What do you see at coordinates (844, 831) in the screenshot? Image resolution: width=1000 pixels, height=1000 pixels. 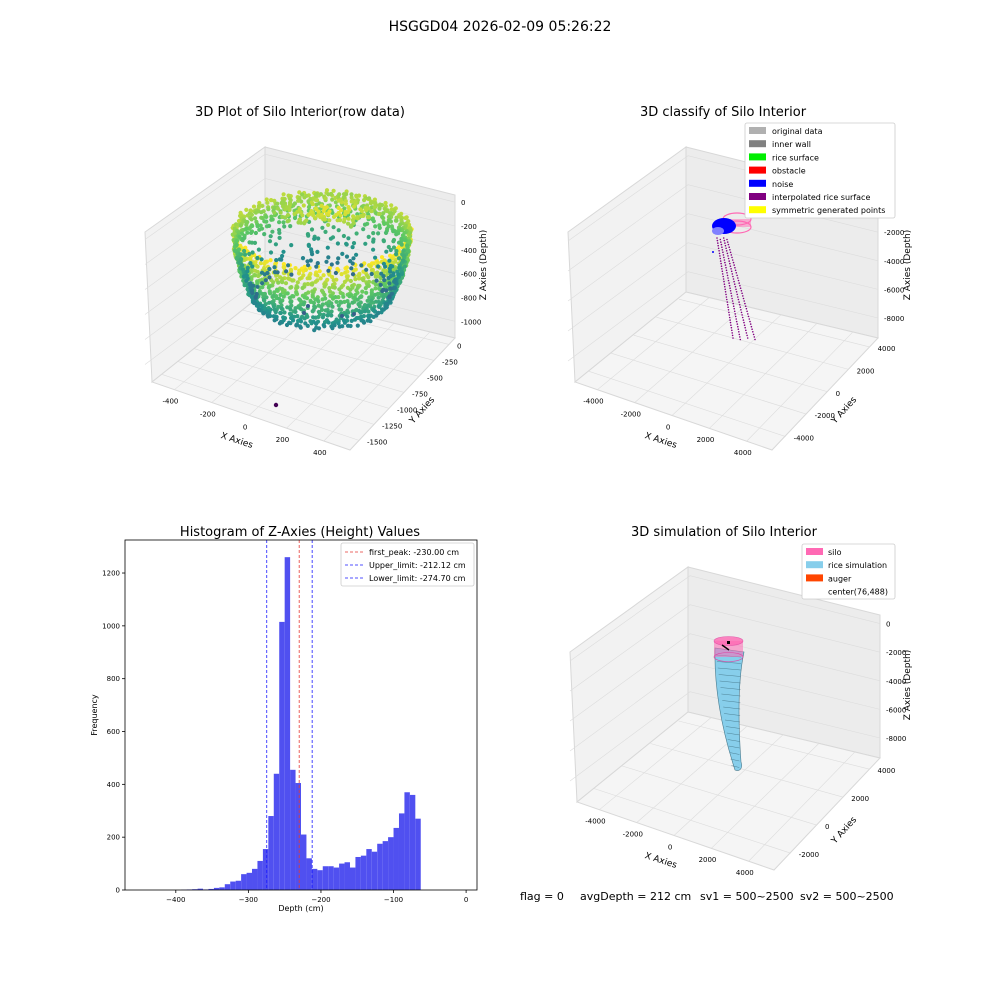 I see `y-axis-label: Y Axies` at bounding box center [844, 831].